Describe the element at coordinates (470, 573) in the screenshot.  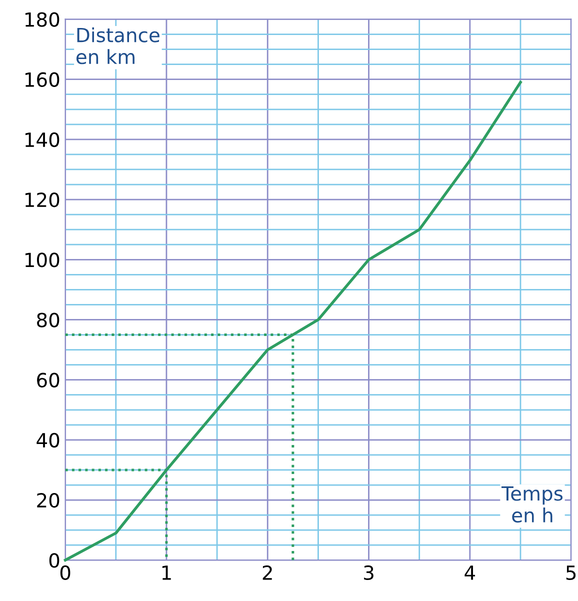
I see `x-tick-label: 4` at that location.